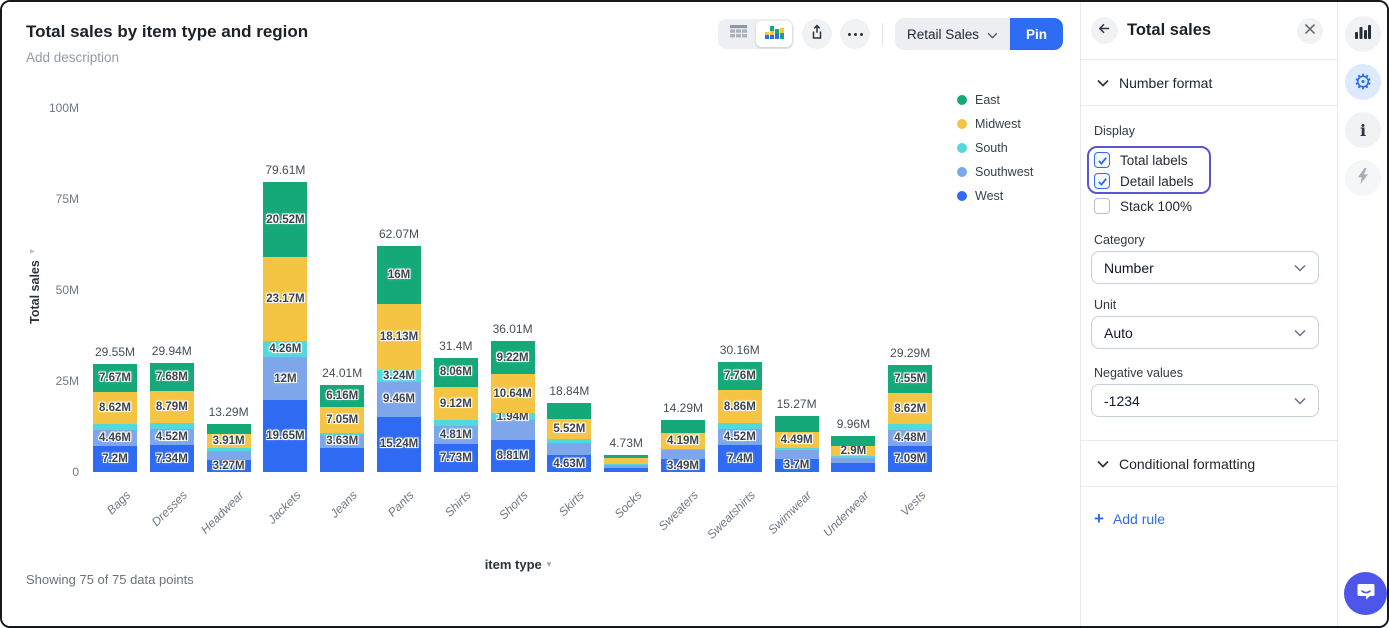  I want to click on back-button, so click(1104, 30).